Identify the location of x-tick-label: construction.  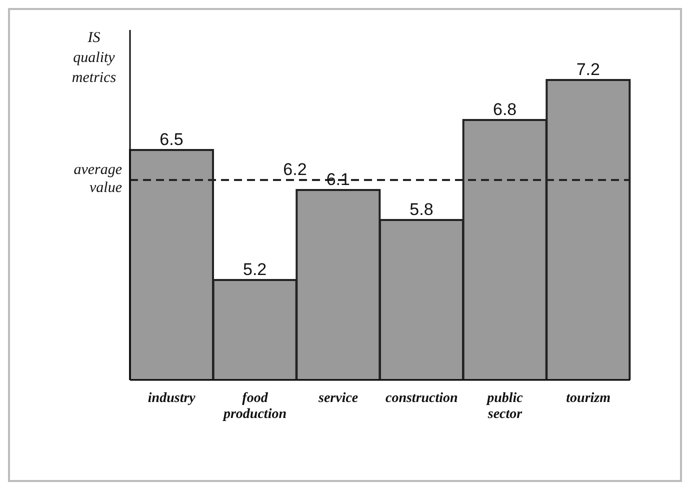
(421, 398).